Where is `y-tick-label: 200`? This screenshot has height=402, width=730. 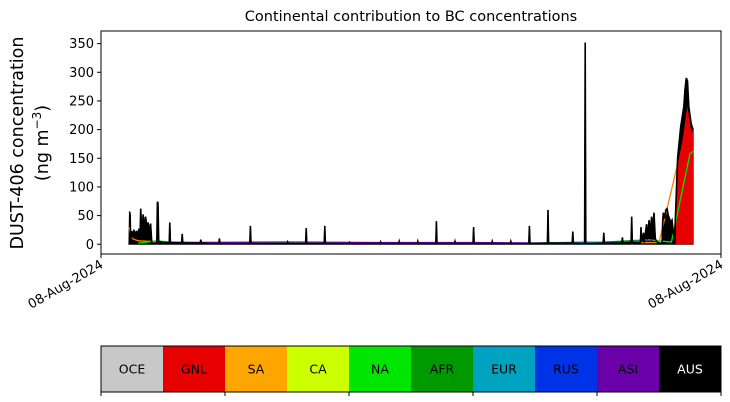
y-tick-label: 200 is located at coordinates (81, 130).